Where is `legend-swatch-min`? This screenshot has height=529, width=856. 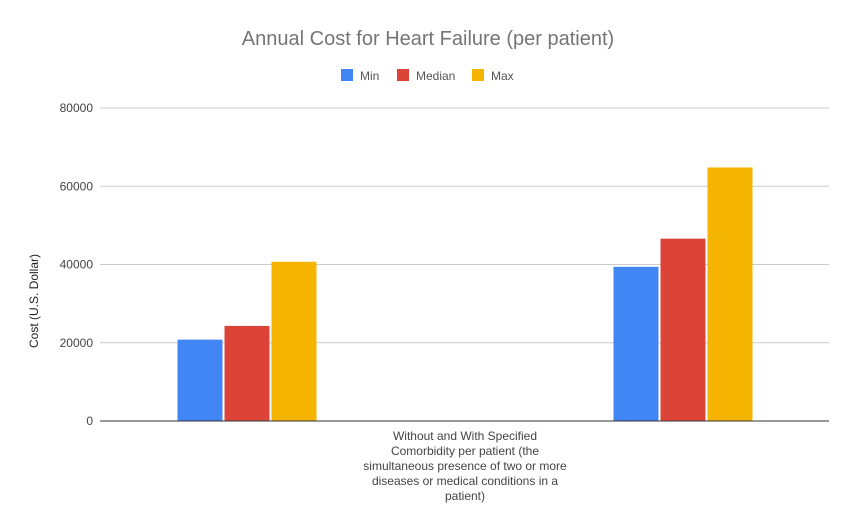
legend-swatch-min is located at coordinates (347, 75).